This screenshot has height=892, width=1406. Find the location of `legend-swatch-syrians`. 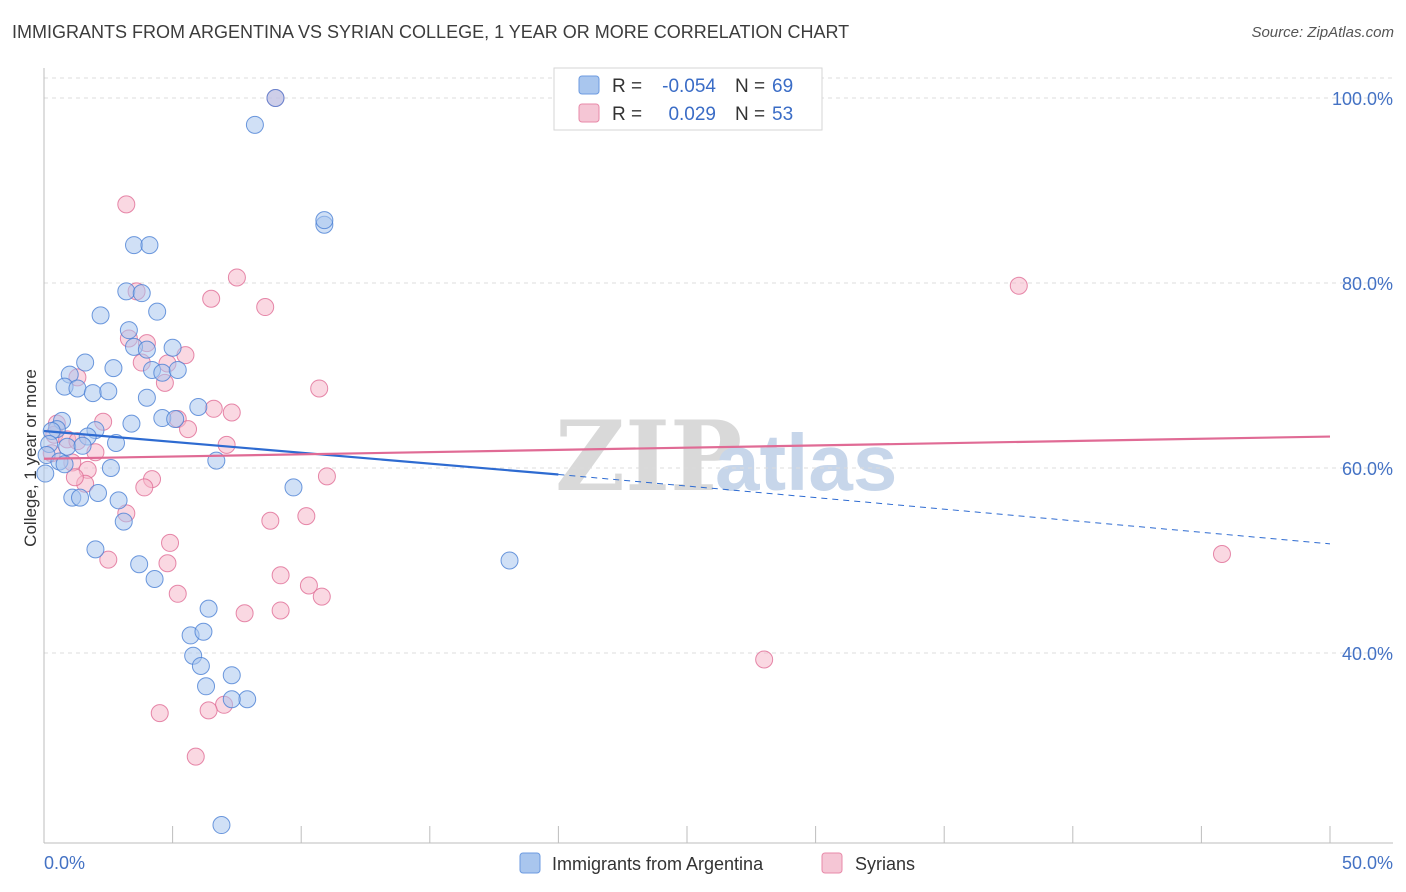

legend-swatch-syrians is located at coordinates (589, 113).